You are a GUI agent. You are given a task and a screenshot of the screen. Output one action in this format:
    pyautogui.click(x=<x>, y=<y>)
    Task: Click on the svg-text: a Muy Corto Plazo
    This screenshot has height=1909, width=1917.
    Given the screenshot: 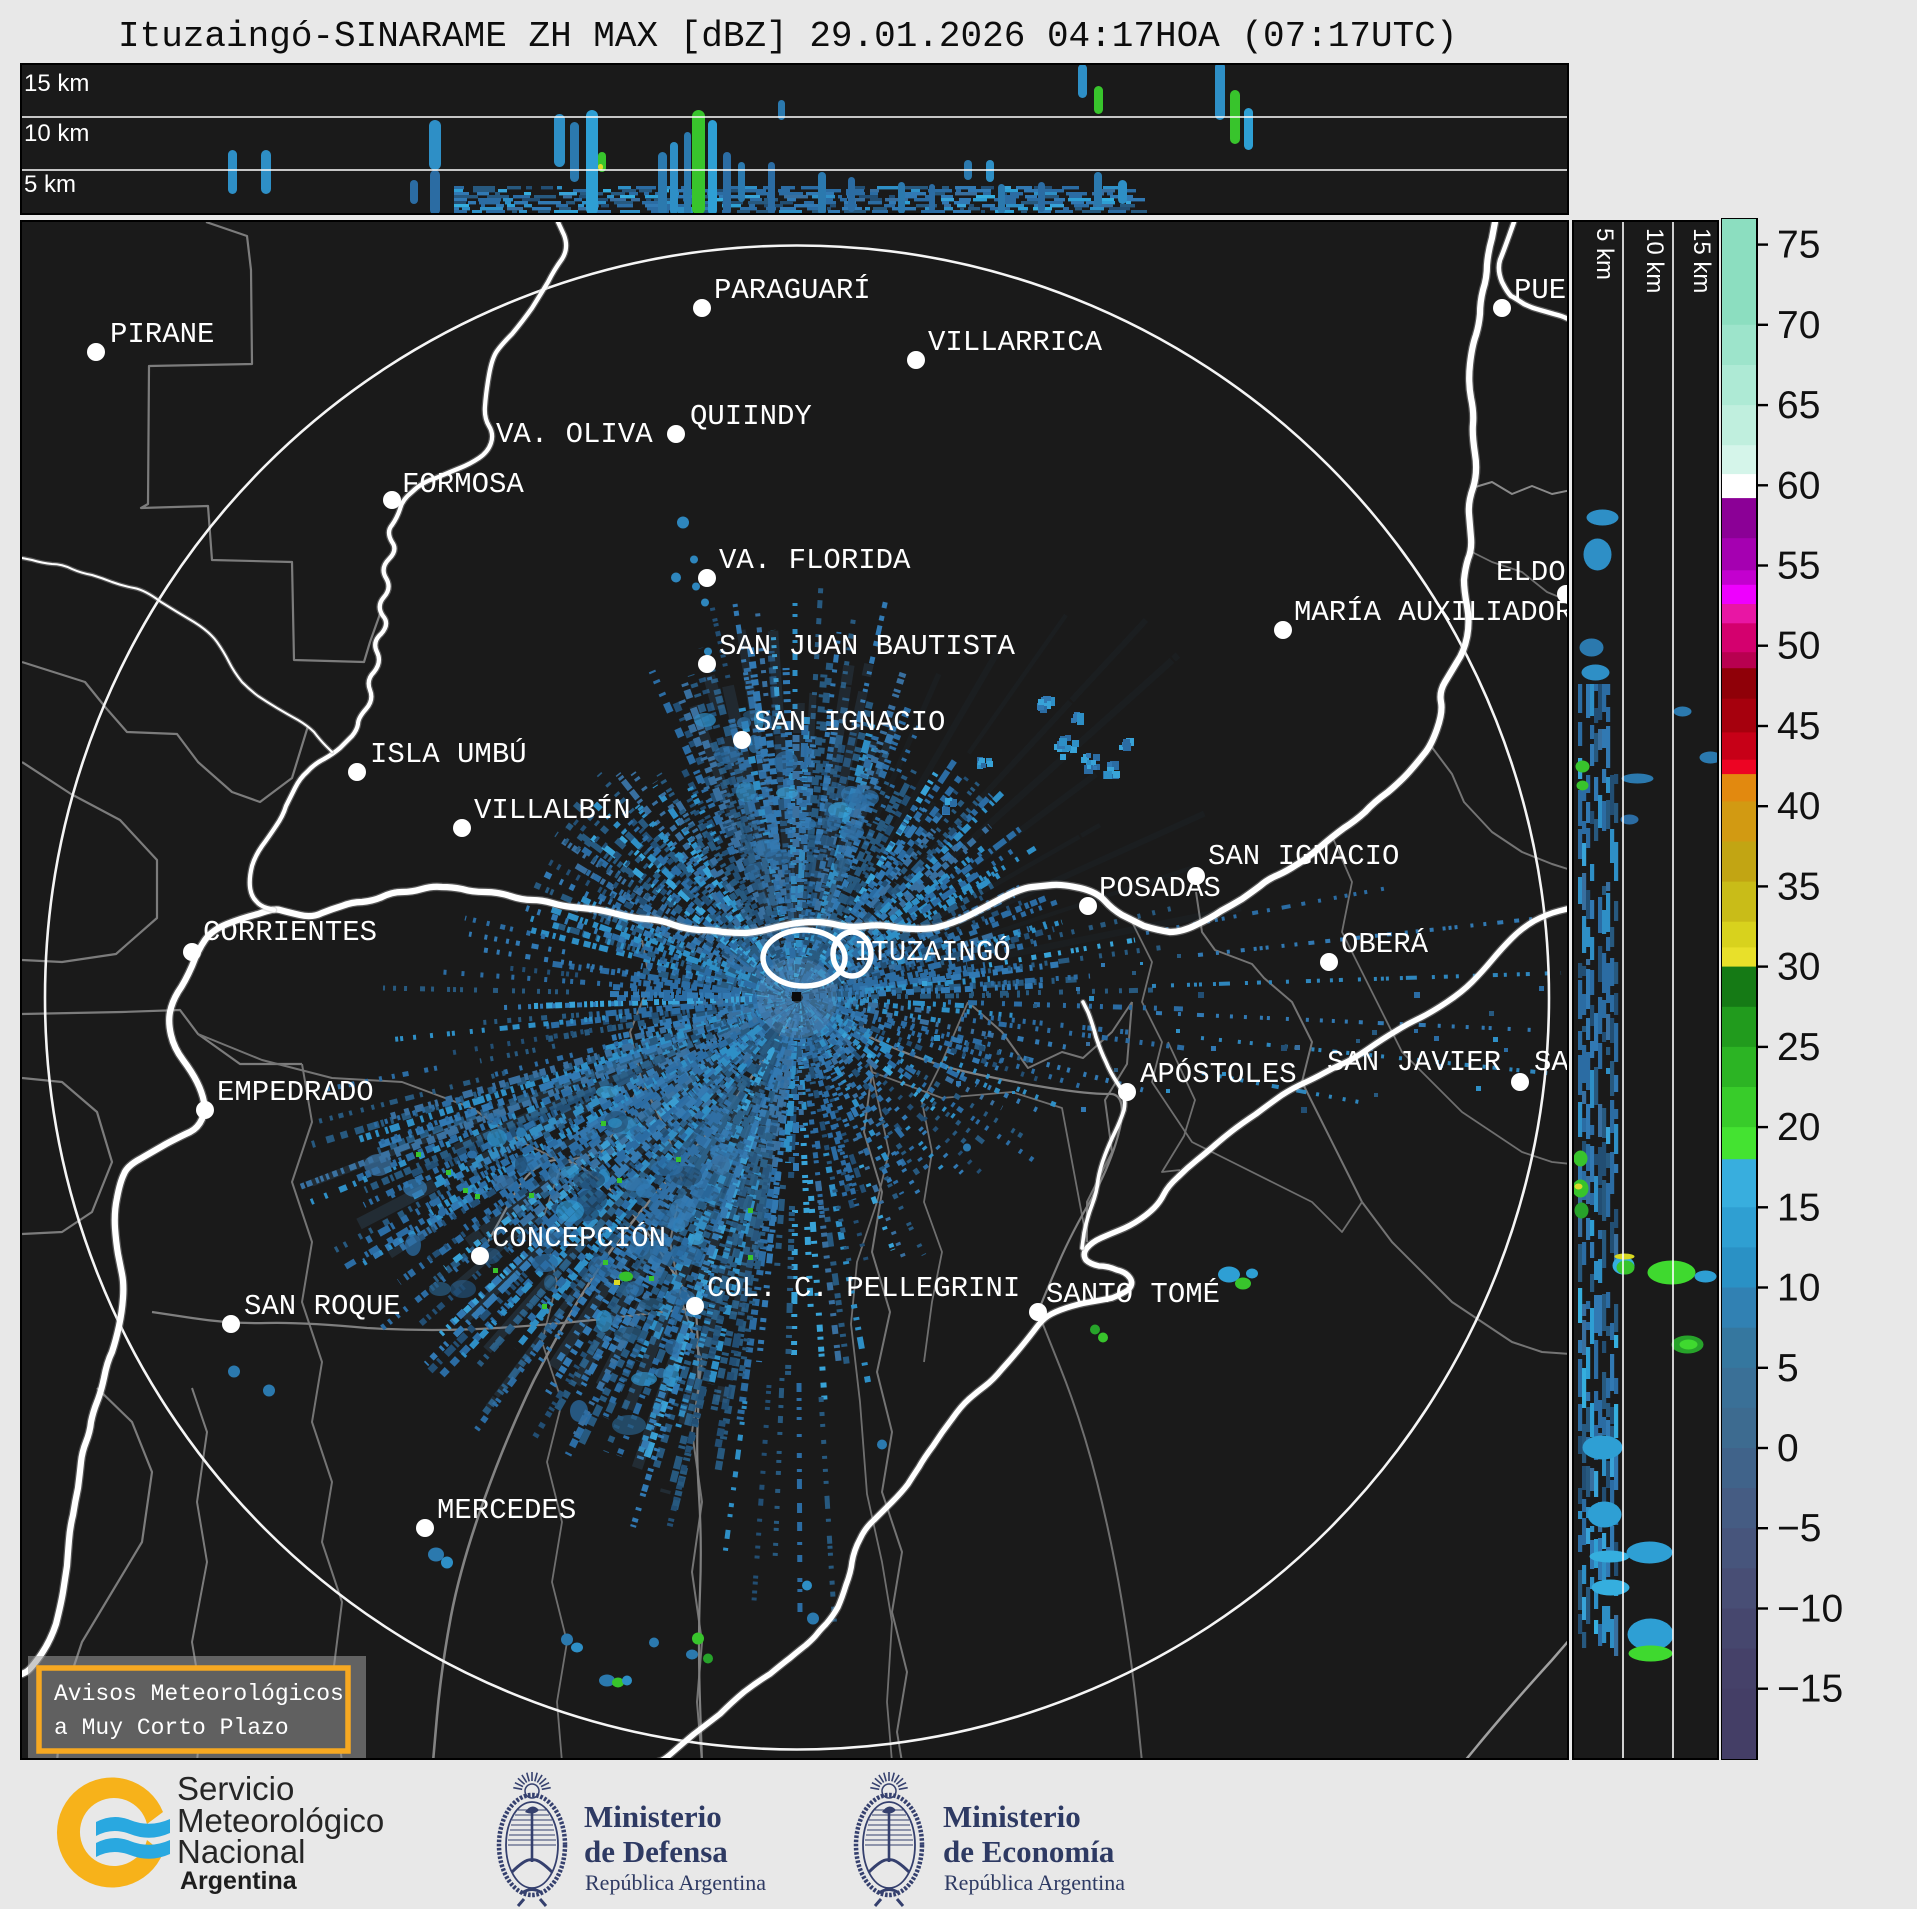 What is the action you would take?
    pyautogui.click(x=171, y=1728)
    